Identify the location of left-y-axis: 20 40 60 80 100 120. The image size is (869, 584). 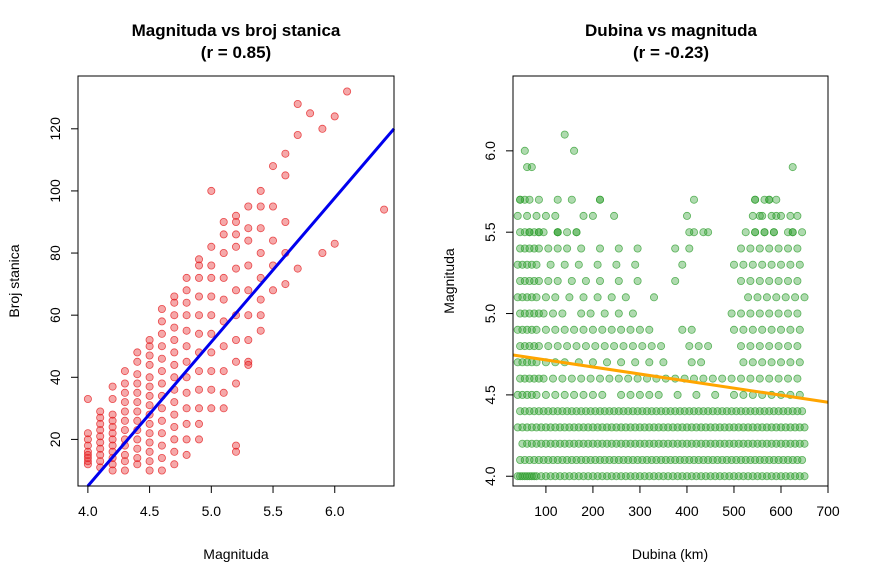
(63, 282).